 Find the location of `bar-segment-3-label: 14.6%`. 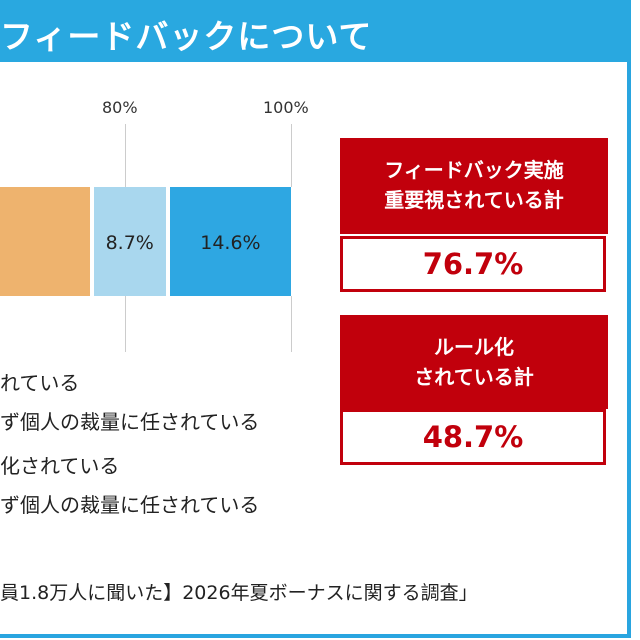

bar-segment-3-label: 14.6% is located at coordinates (230, 243).